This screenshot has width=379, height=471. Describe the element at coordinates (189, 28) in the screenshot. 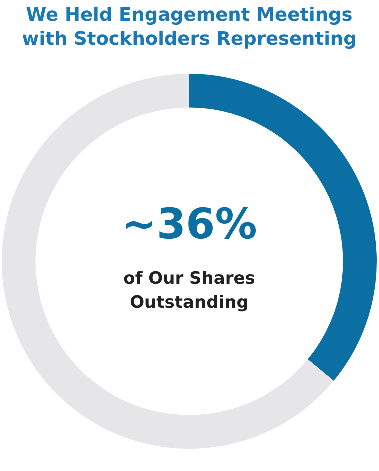

I see `chart-title: We Held Engagement Meetings with Stockholders Representing` at that location.